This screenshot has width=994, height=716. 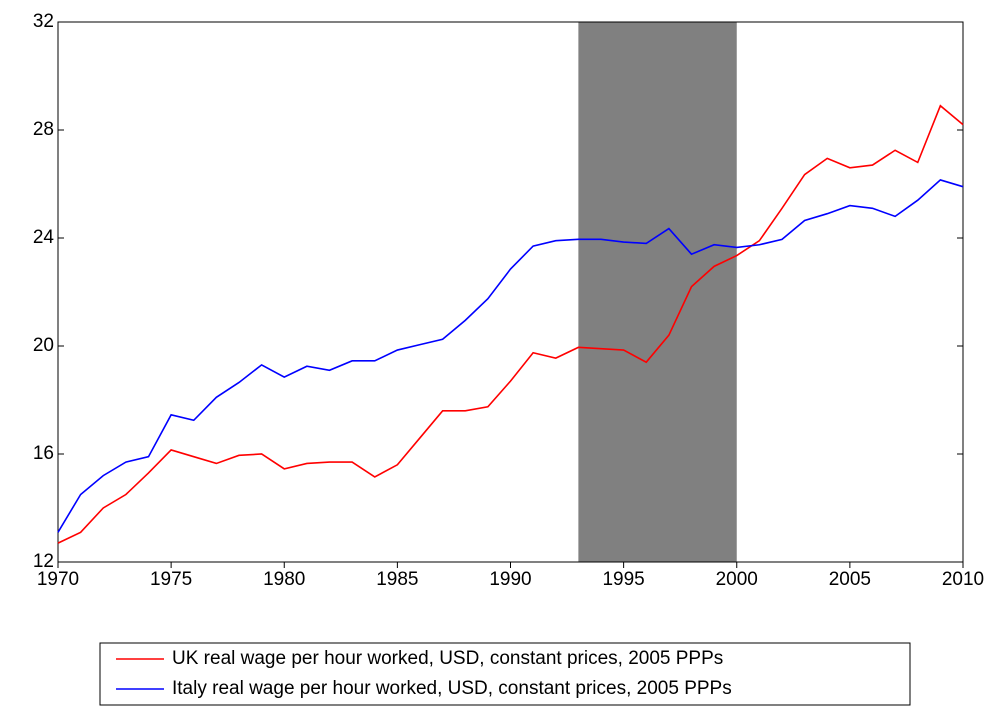 I want to click on y-tick-label: 32, so click(x=43, y=21).